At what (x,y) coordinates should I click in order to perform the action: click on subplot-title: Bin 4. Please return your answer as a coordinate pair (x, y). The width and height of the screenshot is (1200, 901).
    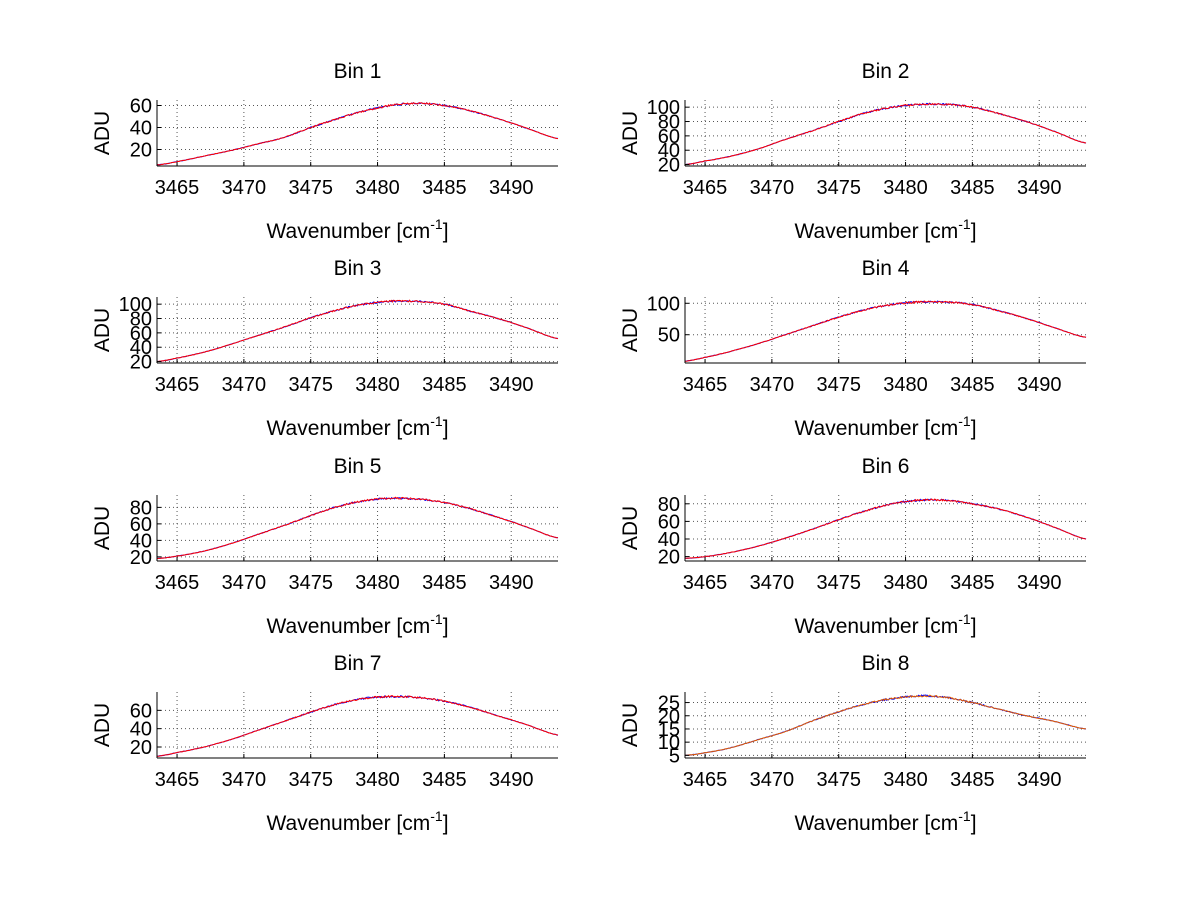
    Looking at the image, I should click on (886, 268).